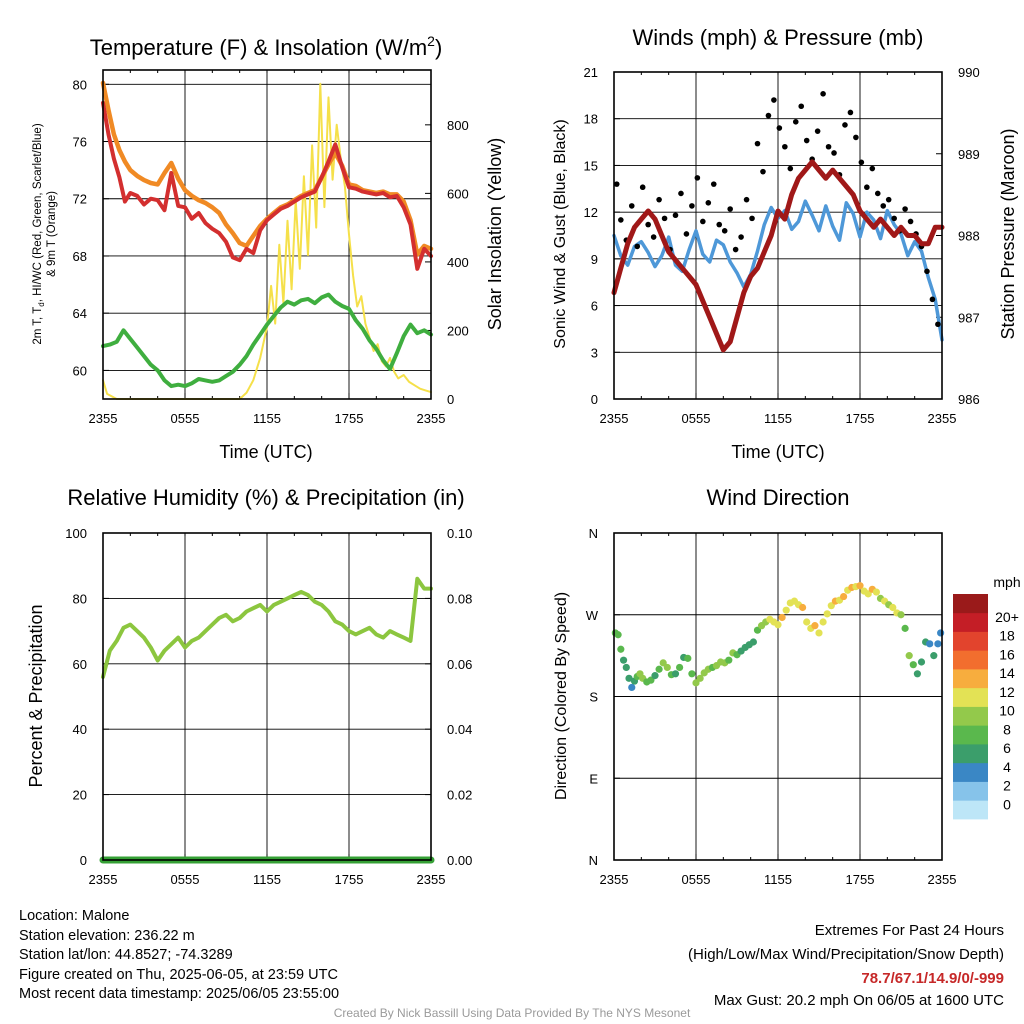 This screenshot has width=1024, height=1024. I want to click on dewpoint-line, so click(267, 340).